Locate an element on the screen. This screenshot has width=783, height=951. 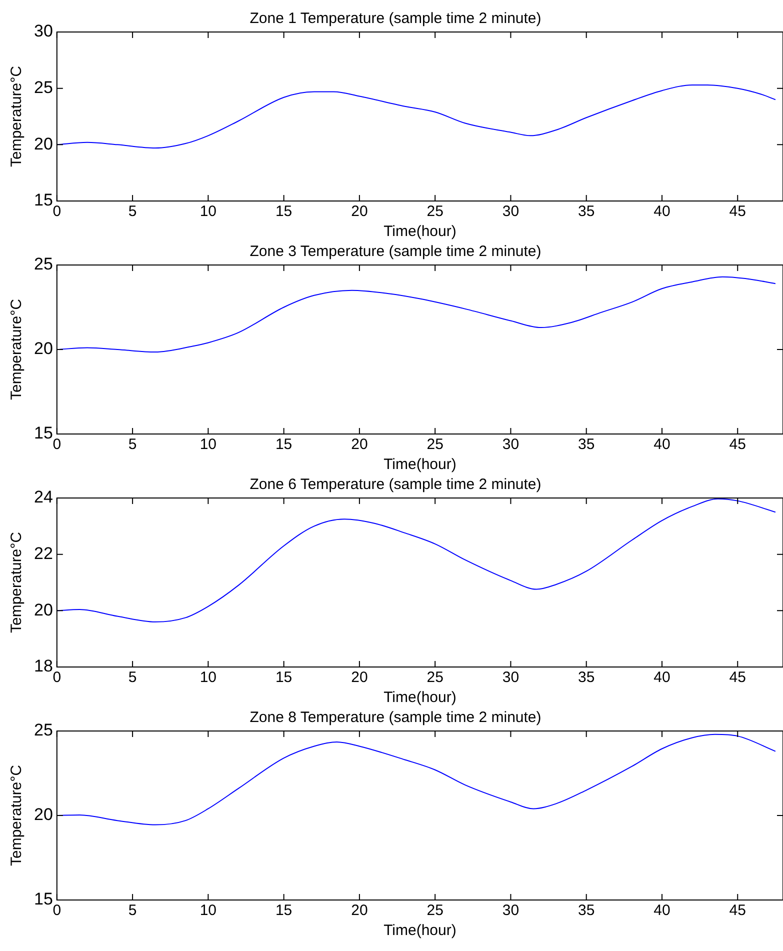
y-tick-label: 22 is located at coordinates (43, 554).